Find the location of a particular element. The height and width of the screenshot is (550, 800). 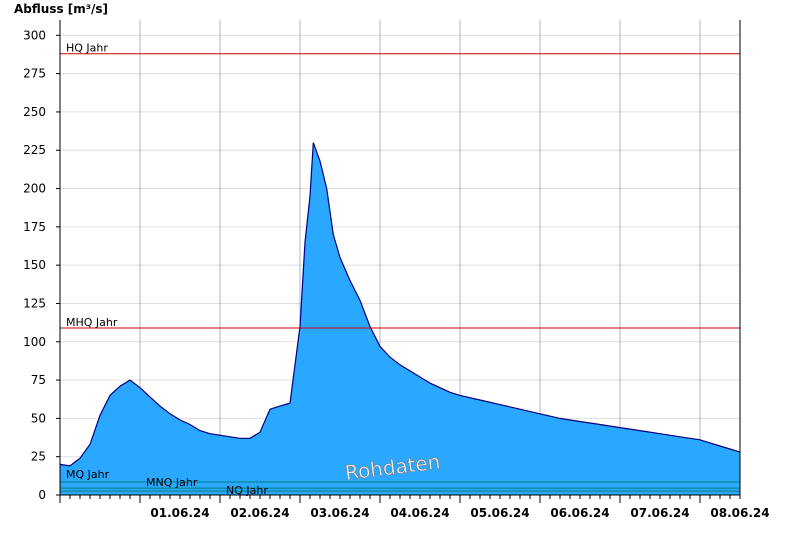

reference-line-label: MQ Jahr is located at coordinates (88, 474).